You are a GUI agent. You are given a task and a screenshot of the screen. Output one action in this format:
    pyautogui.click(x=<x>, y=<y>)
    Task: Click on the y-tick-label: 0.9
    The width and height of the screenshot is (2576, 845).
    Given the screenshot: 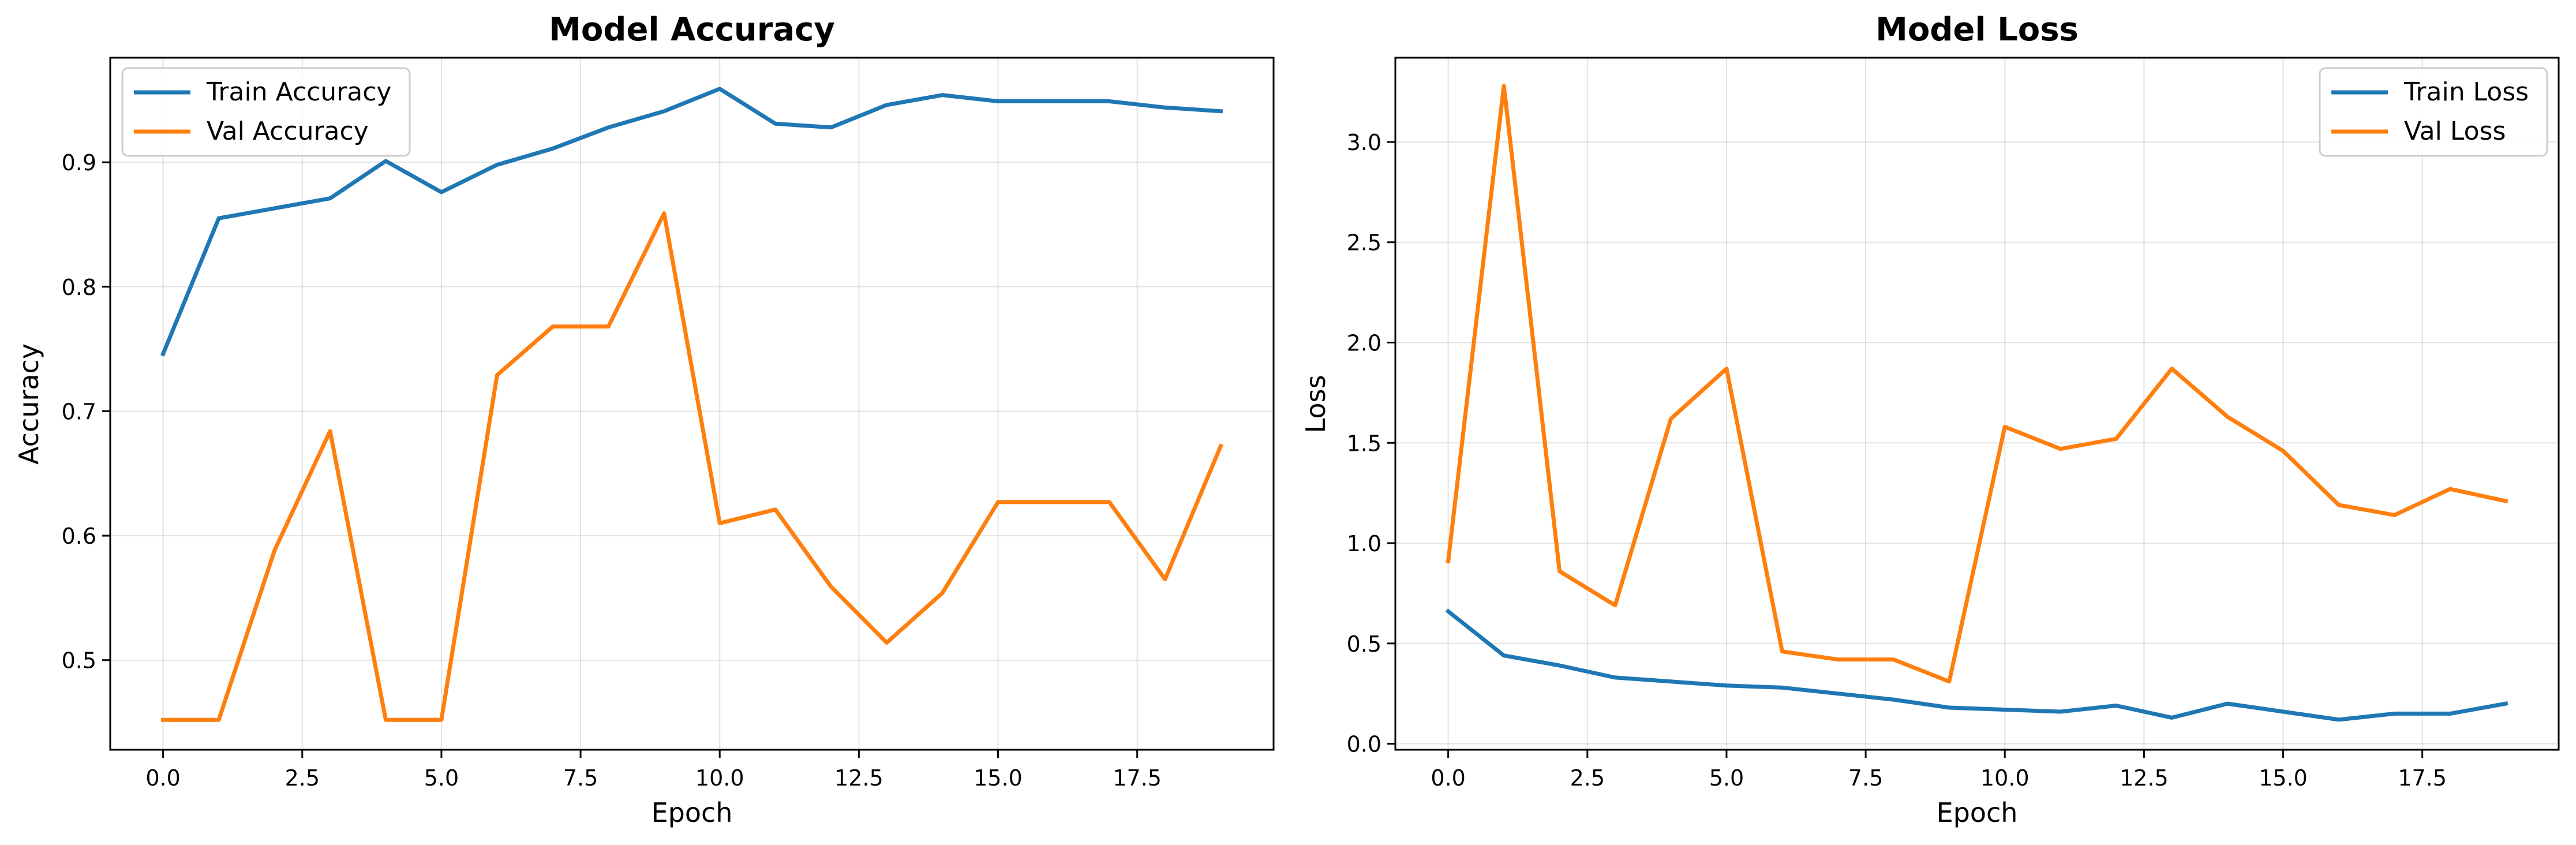 What is the action you would take?
    pyautogui.click(x=79, y=162)
    